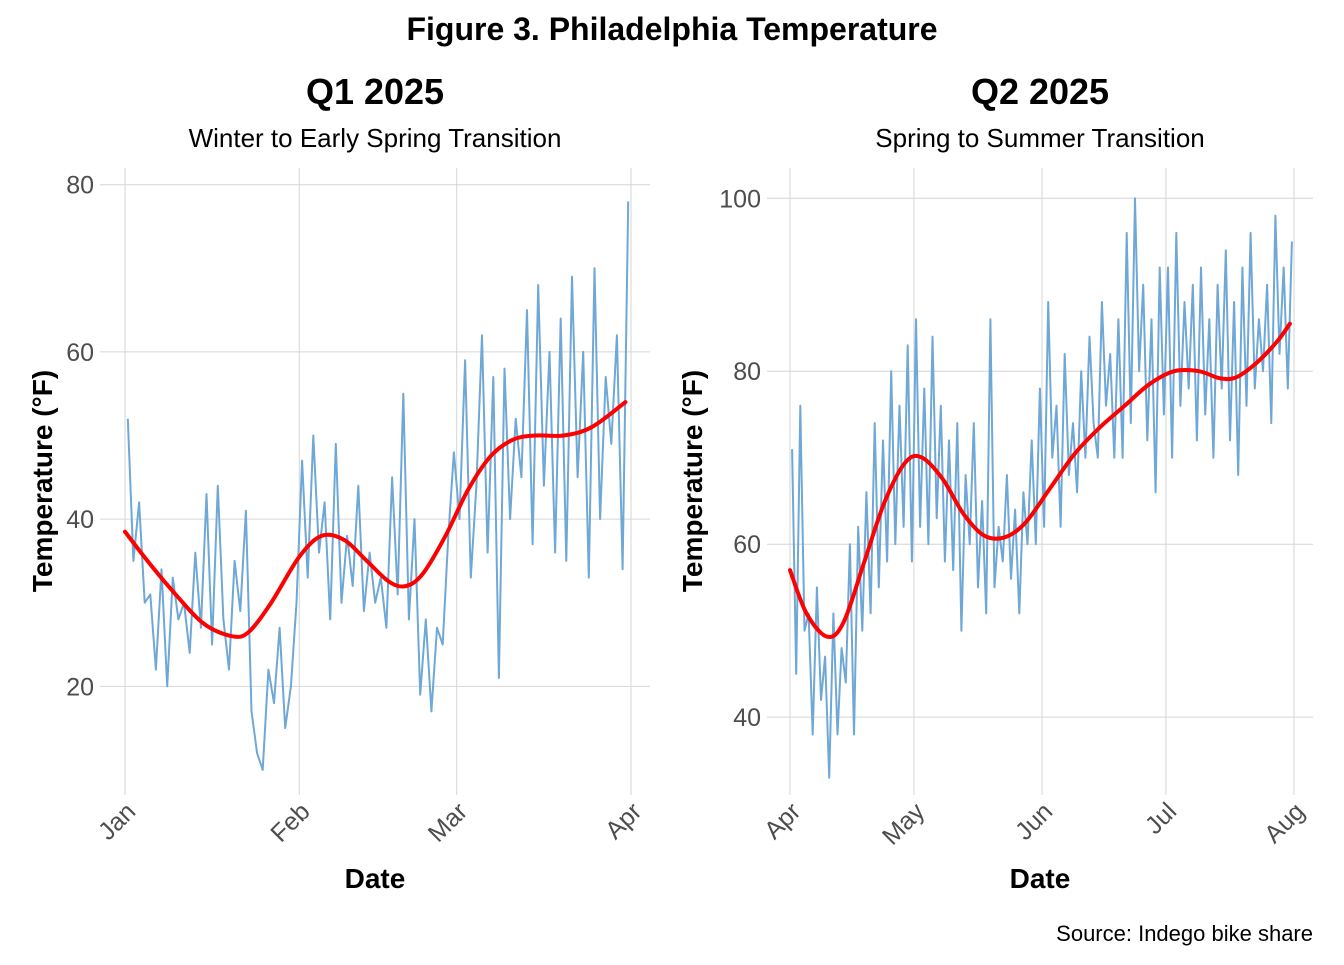 The width and height of the screenshot is (1344, 965). What do you see at coordinates (1161, 818) in the screenshot?
I see `x-tick-label: Jul` at bounding box center [1161, 818].